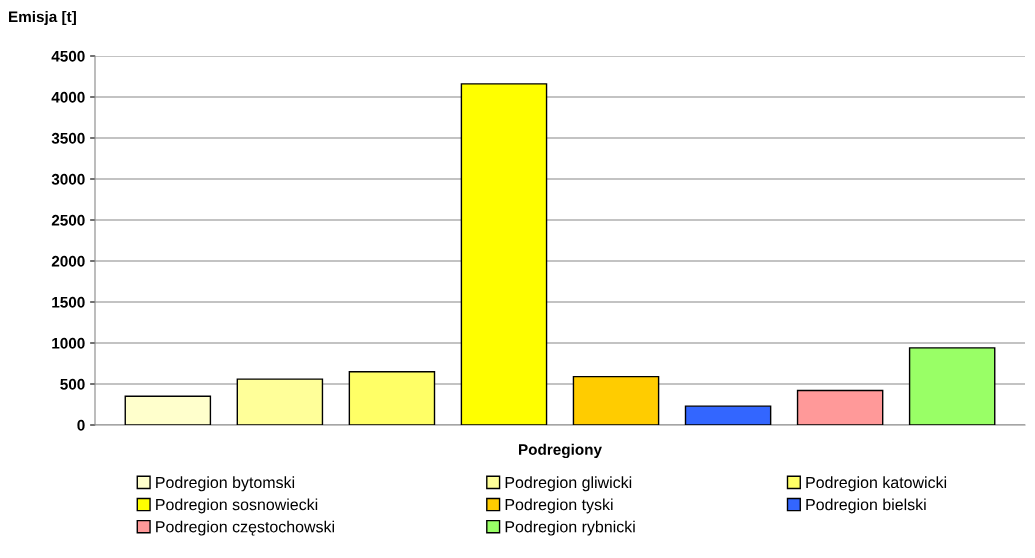 The width and height of the screenshot is (1035, 558). Describe the element at coordinates (570, 528) in the screenshot. I see `legend-label: Podregion rybnicki` at that location.